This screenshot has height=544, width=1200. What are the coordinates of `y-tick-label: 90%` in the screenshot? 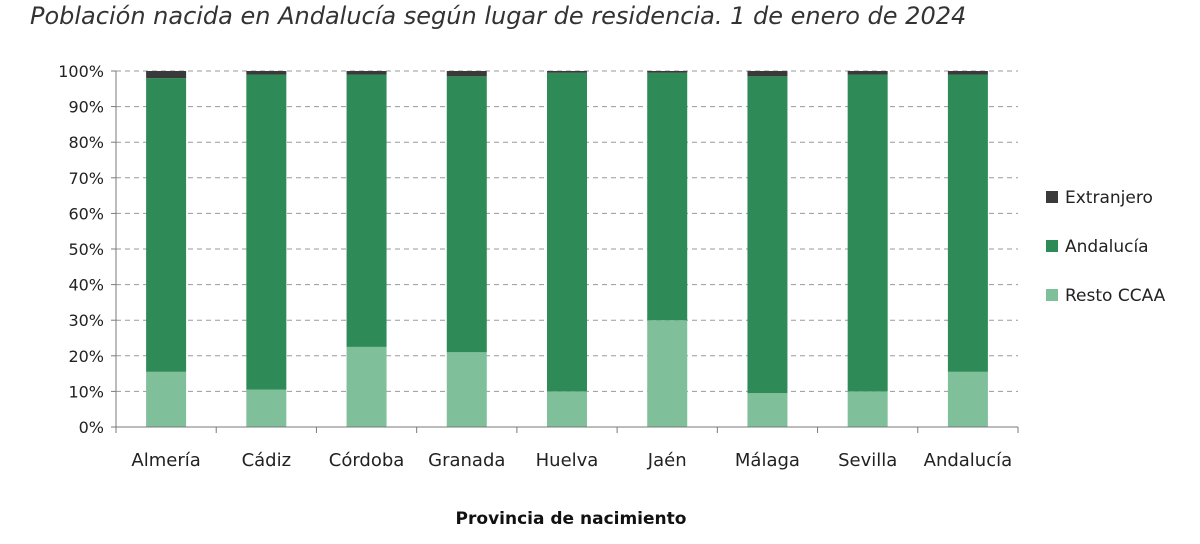 It's located at (86, 107).